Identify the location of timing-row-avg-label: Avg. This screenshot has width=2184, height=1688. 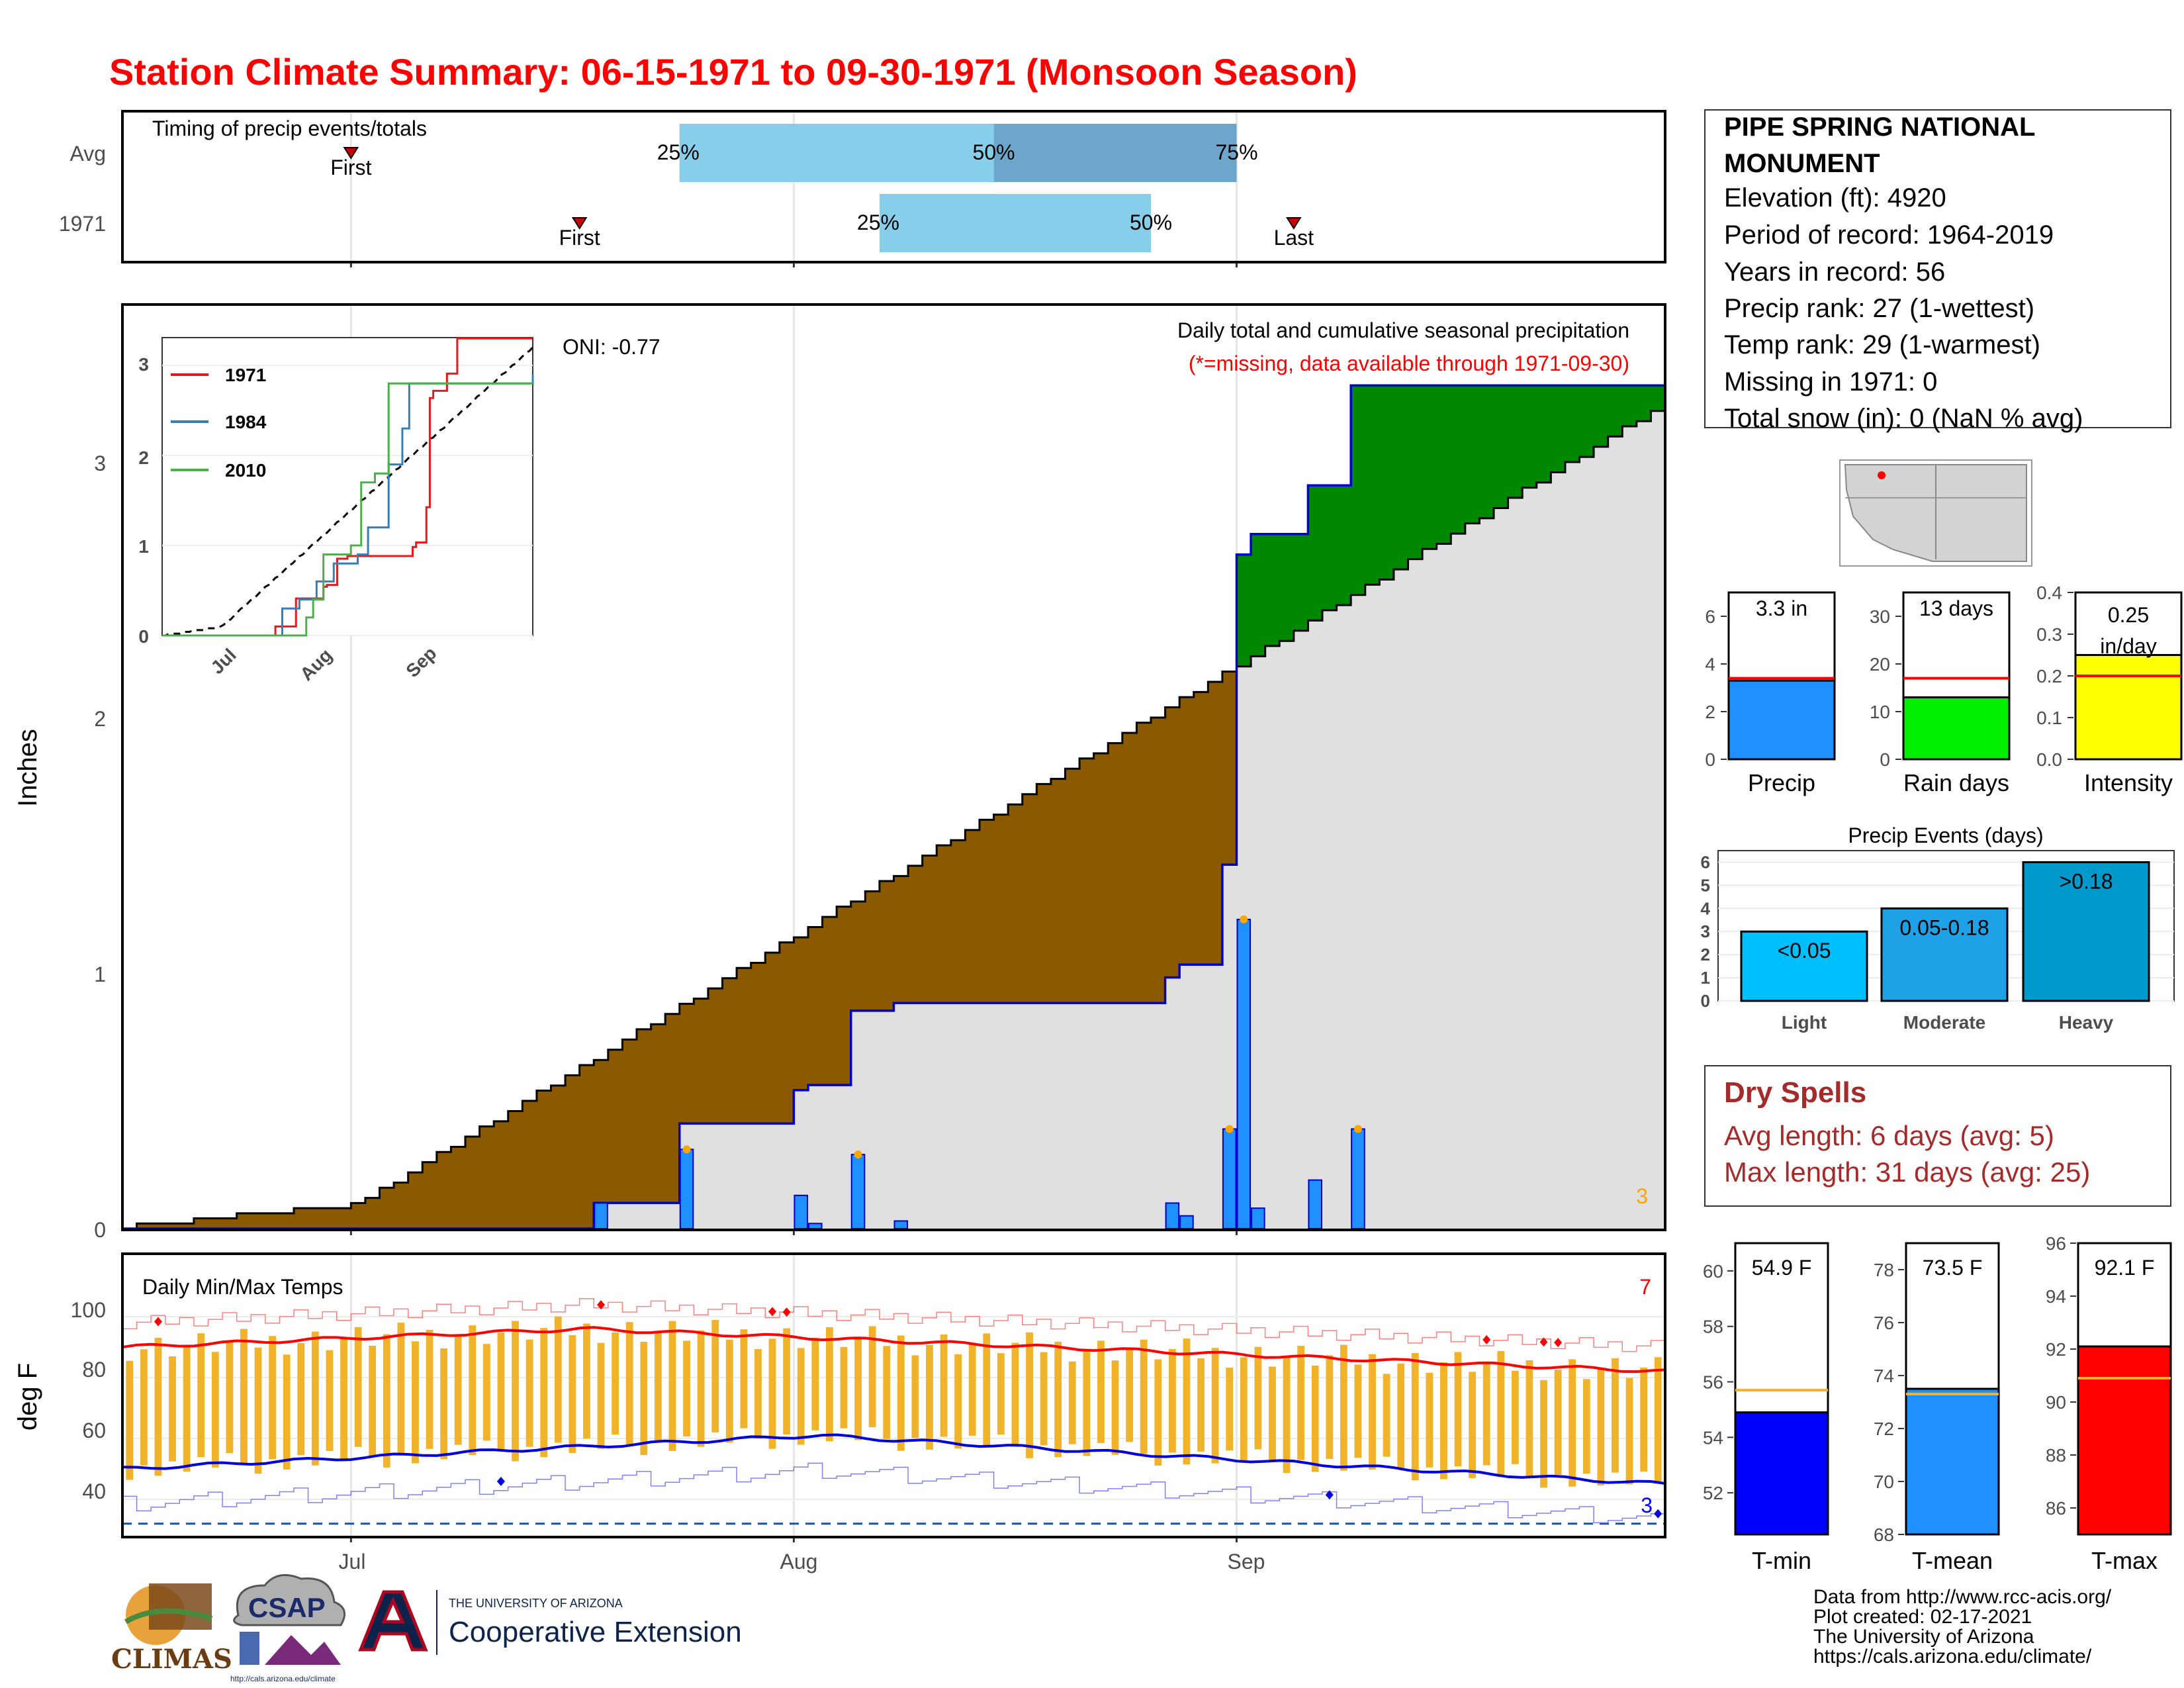
(87, 153).